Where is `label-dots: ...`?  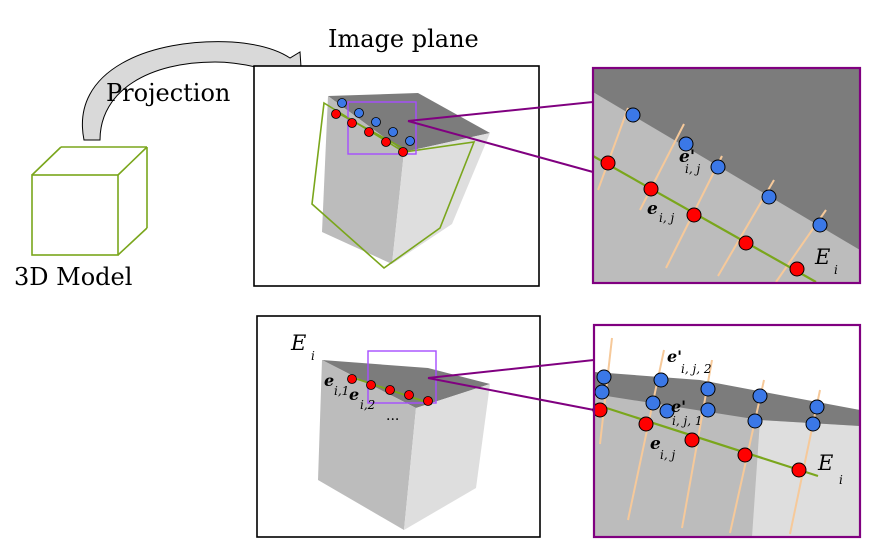 label-dots: ... is located at coordinates (392, 416).